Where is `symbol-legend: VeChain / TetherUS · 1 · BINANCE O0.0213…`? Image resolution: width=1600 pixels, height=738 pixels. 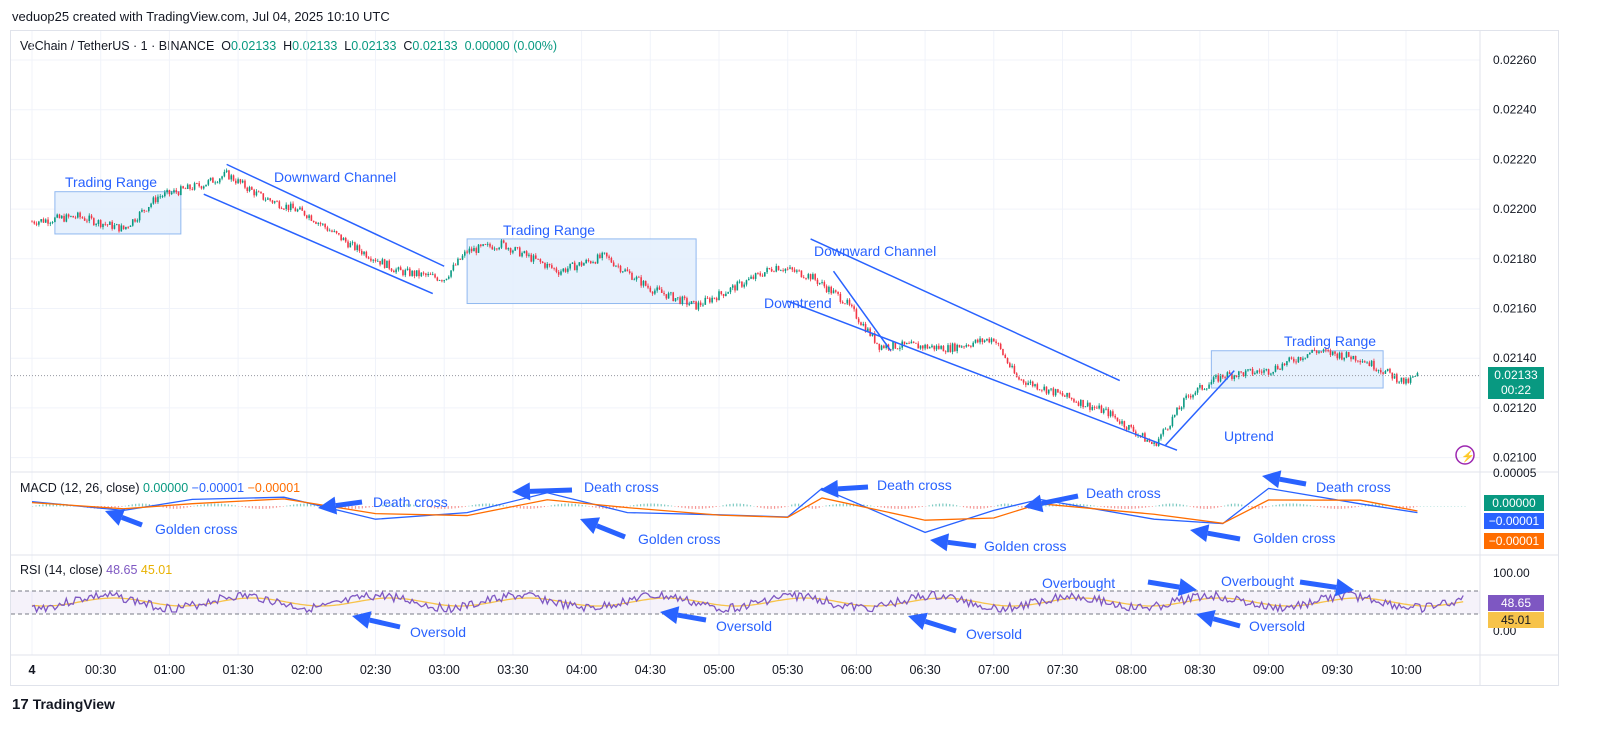 symbol-legend: VeChain / TetherUS · 1 · BINANCE O0.0213… is located at coordinates (288, 46).